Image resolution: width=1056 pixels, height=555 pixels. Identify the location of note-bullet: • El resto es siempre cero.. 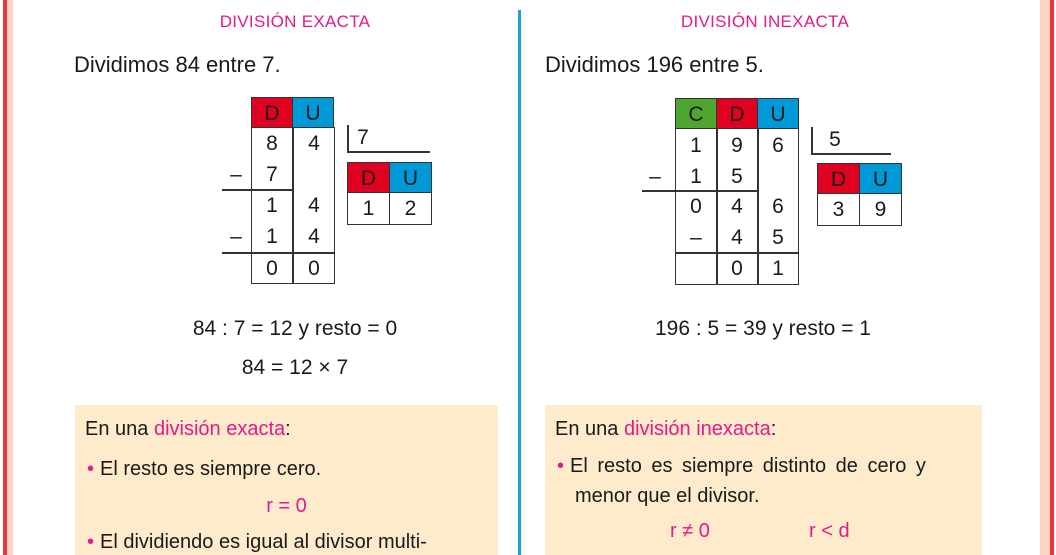
(204, 469).